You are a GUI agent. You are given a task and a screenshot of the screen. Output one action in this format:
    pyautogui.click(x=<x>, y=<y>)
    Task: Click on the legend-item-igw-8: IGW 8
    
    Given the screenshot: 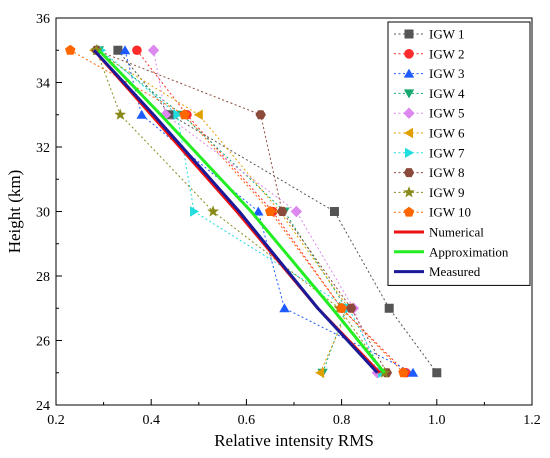 What is the action you would take?
    pyautogui.click(x=429, y=172)
    